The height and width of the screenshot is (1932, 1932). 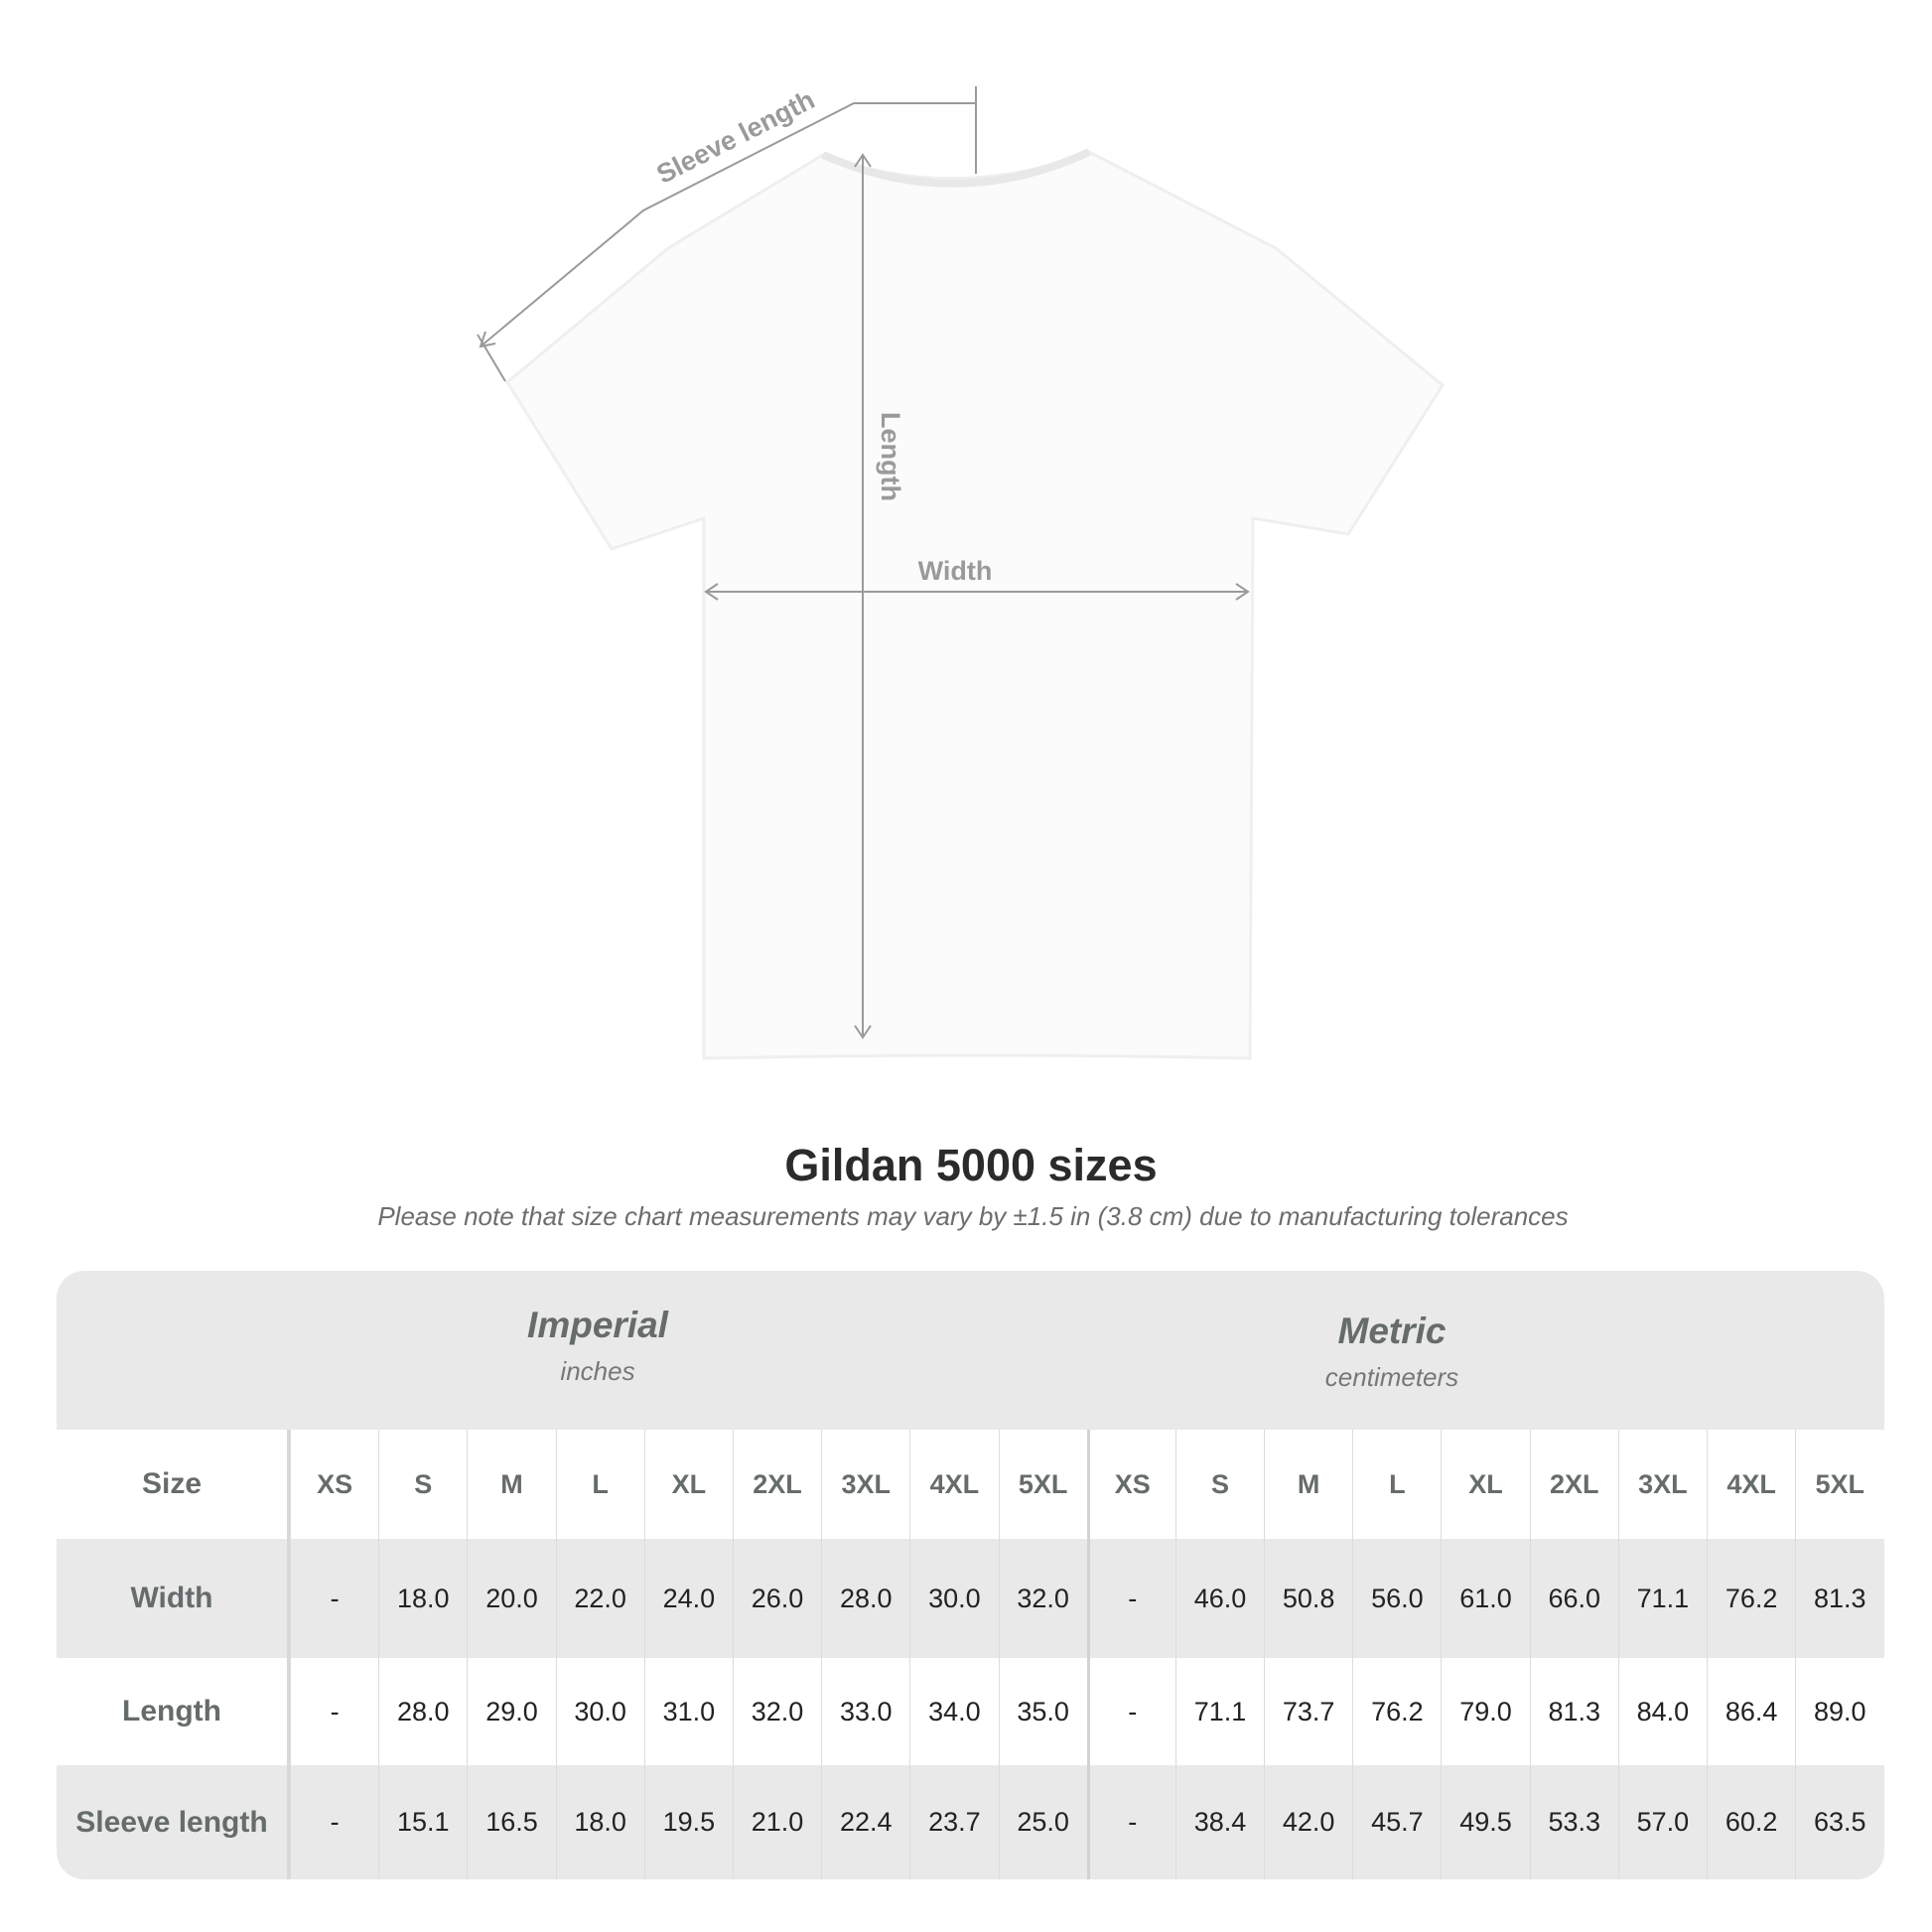 I want to click on imperial-size-header: 5XL, so click(x=1042, y=1485).